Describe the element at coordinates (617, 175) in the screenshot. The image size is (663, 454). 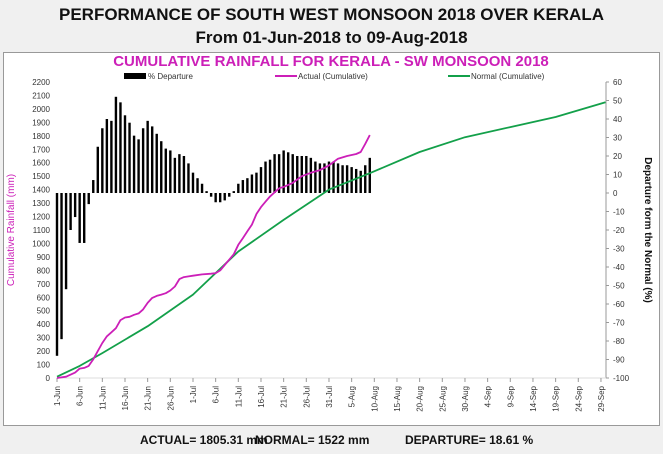
I see `y2-tick-label: 10` at that location.